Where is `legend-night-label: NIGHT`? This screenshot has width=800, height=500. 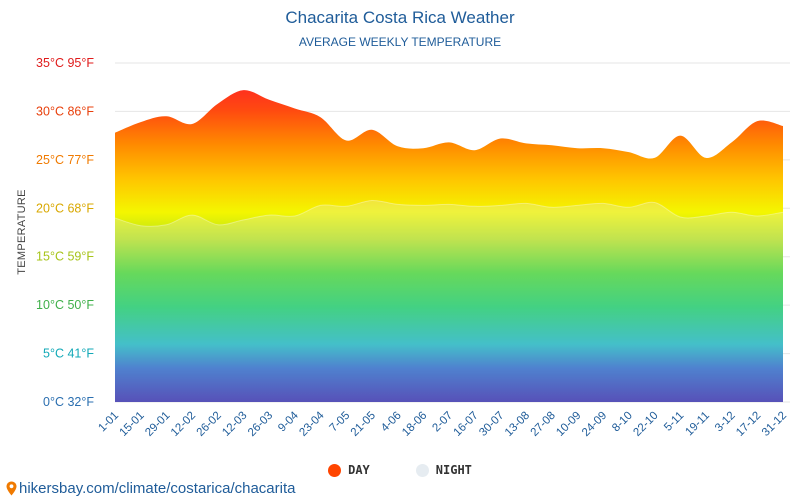 legend-night-label: NIGHT is located at coordinates (453, 470).